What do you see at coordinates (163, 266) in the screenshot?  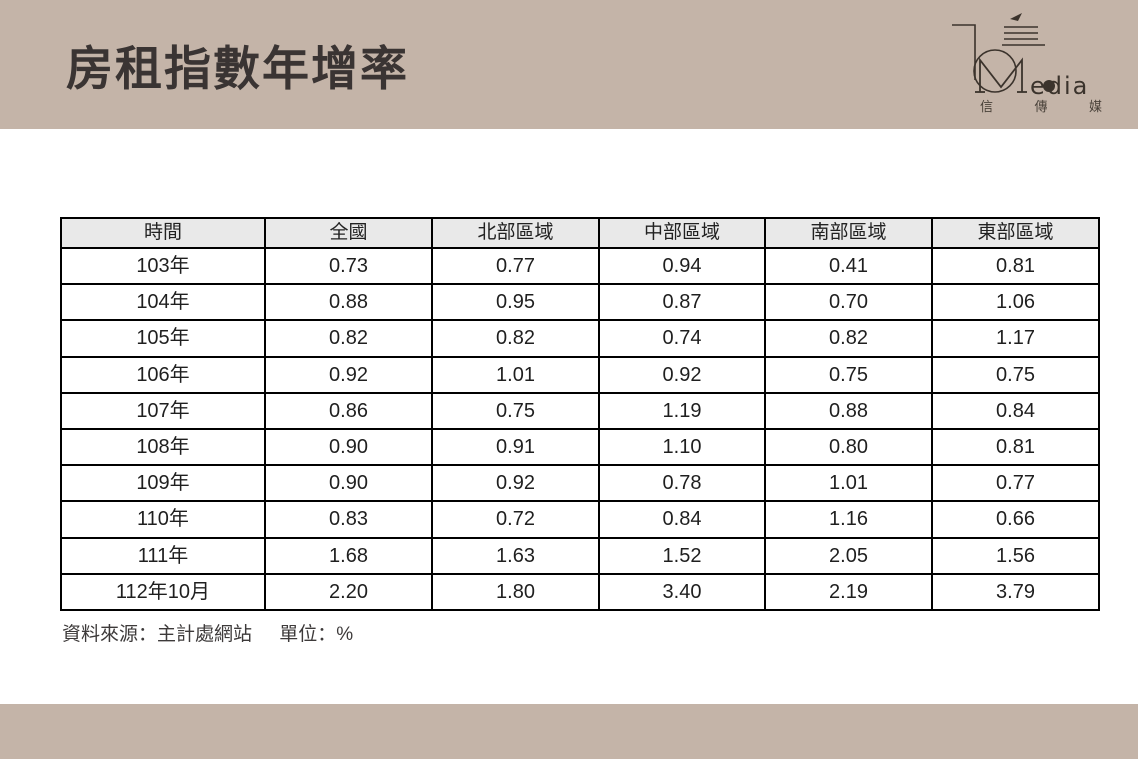 I see `row-time-cell: 103年` at bounding box center [163, 266].